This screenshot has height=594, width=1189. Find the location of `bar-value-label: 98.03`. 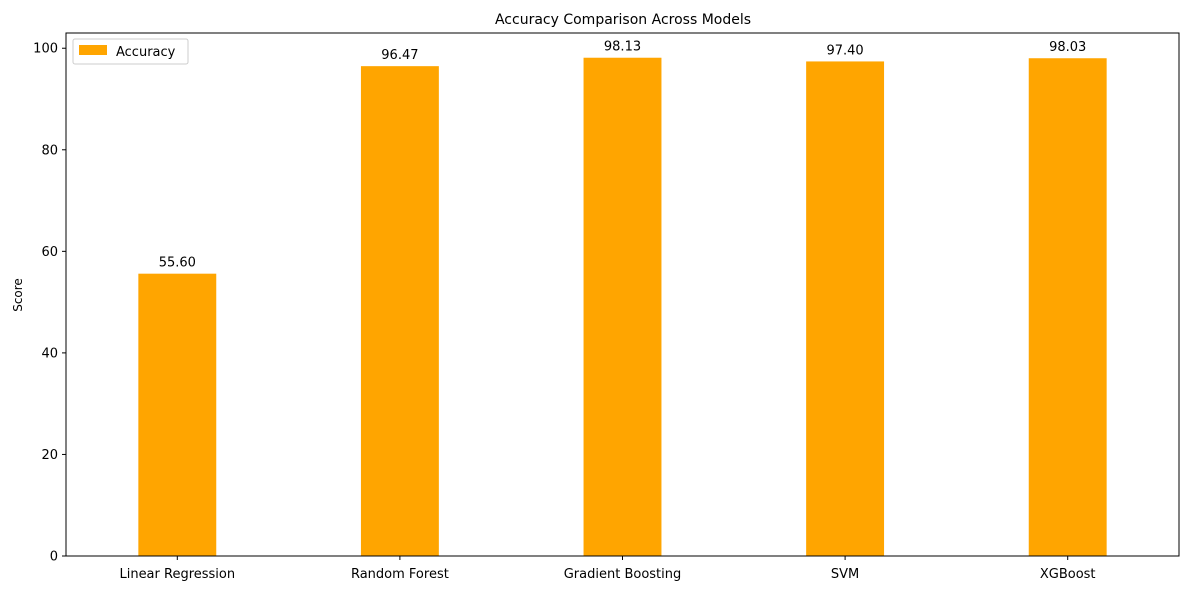

bar-value-label: 98.03 is located at coordinates (1067, 47).